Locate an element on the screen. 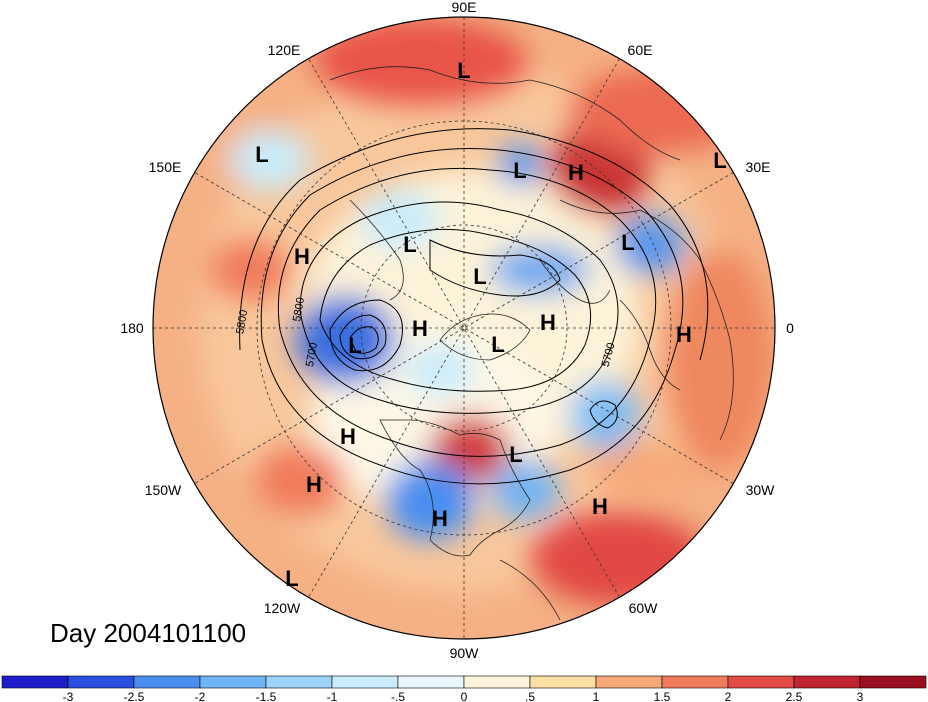 The height and width of the screenshot is (702, 928). colorbar-tick-label: 1 is located at coordinates (596, 696).